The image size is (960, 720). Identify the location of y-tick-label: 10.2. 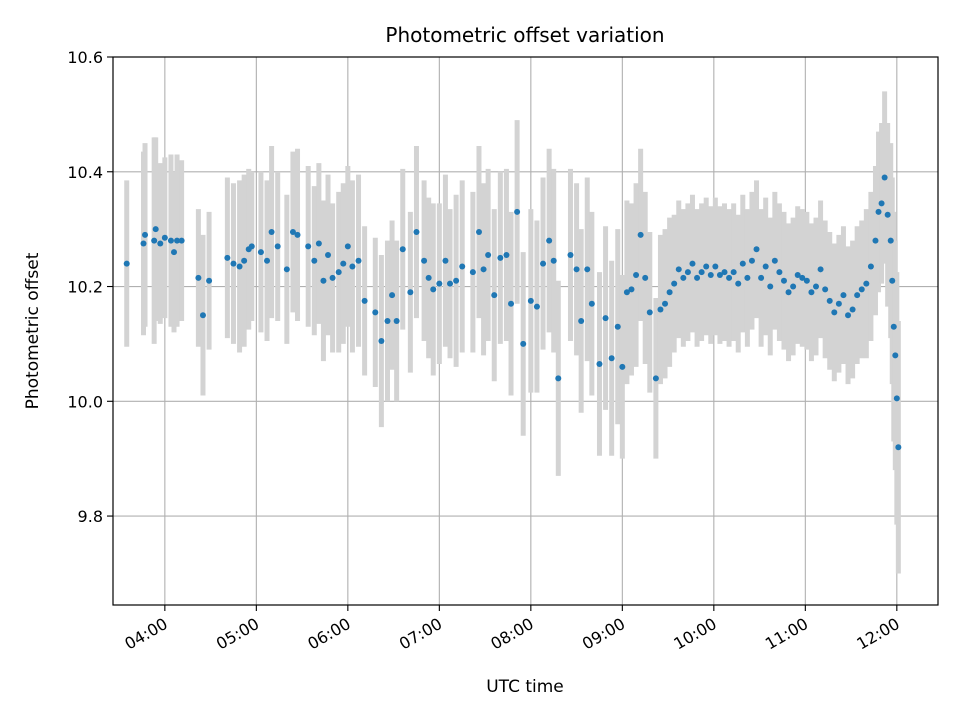
(85, 287).